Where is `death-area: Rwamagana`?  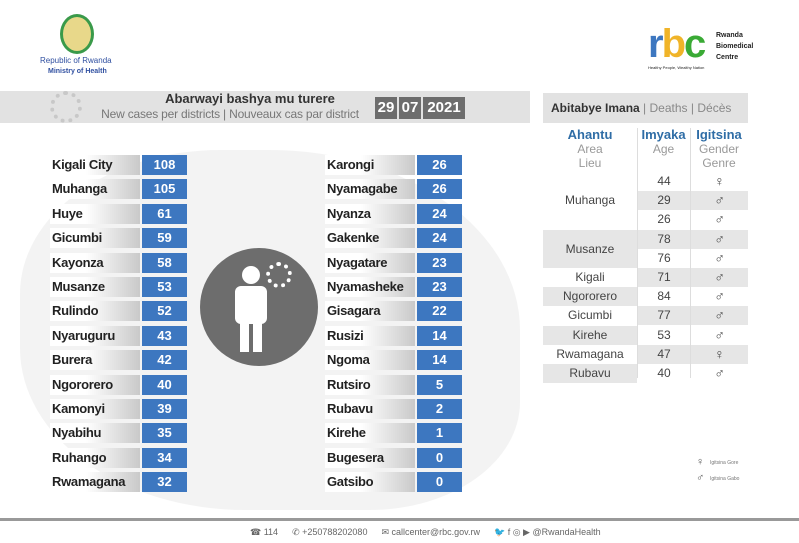 death-area: Rwamagana is located at coordinates (590, 353).